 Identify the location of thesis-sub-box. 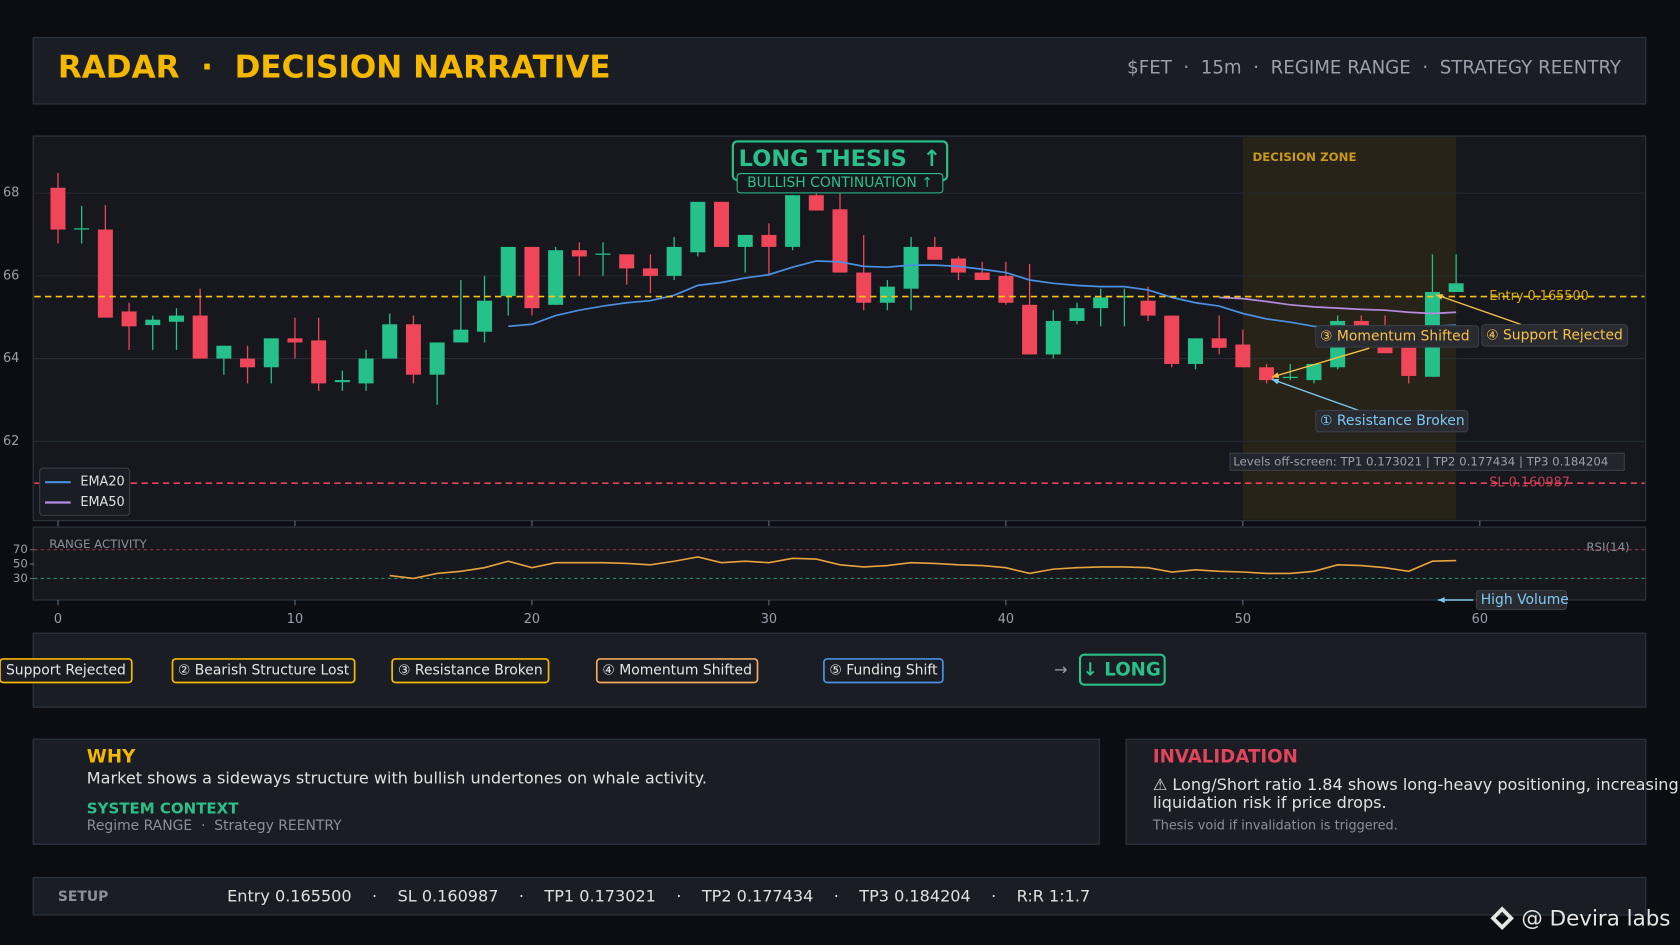
(840, 183).